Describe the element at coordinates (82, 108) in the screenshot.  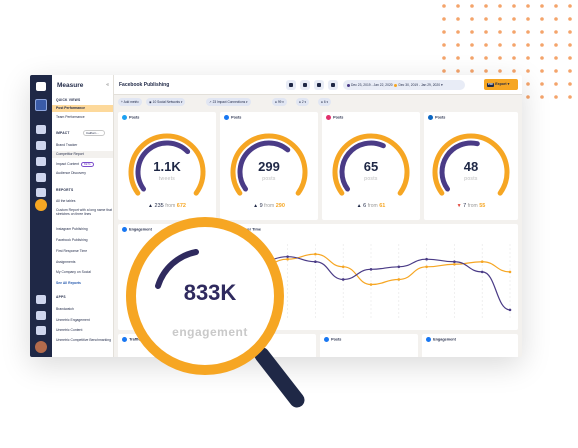
I see `sidebar-item-post-performance: Post Performance` at that location.